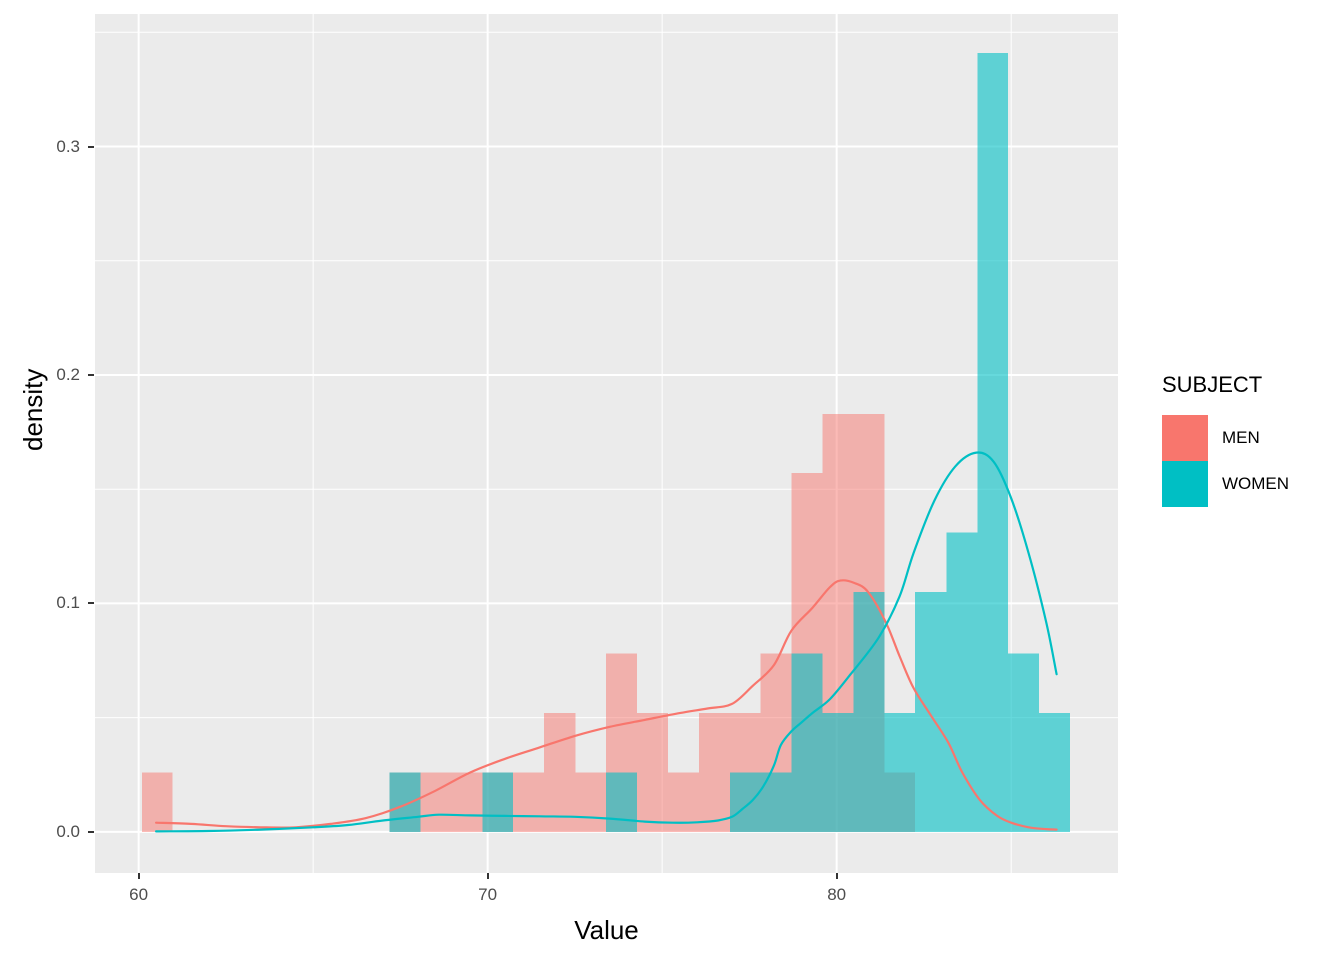  I want to click on x-tick-label: 60, so click(139, 894).